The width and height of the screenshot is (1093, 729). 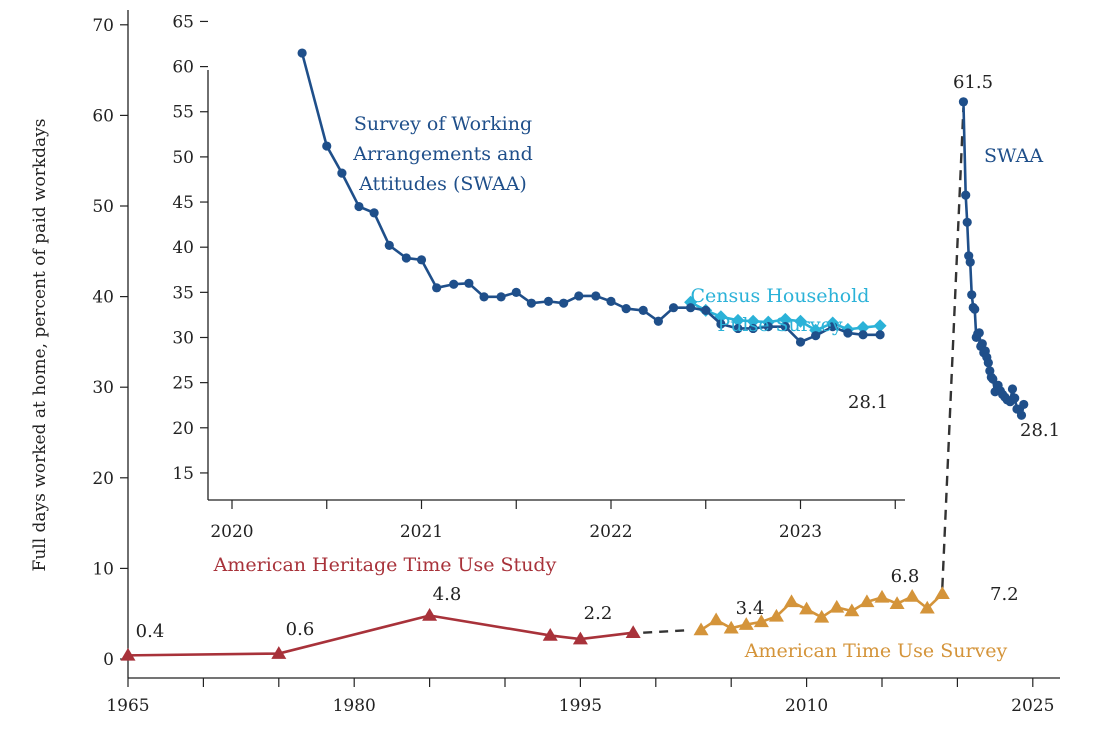 What do you see at coordinates (183, 203) in the screenshot?
I see `inset-y-tick-label: 45` at bounding box center [183, 203].